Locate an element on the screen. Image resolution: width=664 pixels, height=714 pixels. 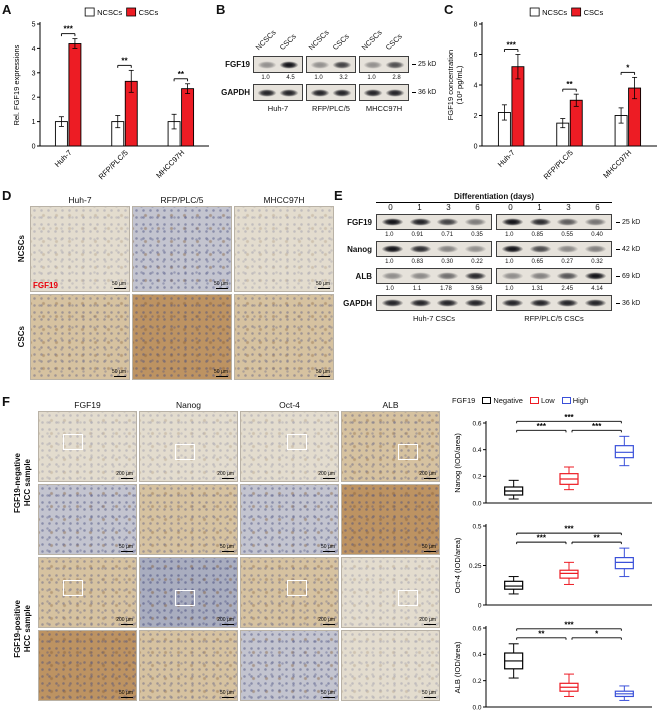
cell-line-name: MHCC97H is located at coordinates (384, 108).